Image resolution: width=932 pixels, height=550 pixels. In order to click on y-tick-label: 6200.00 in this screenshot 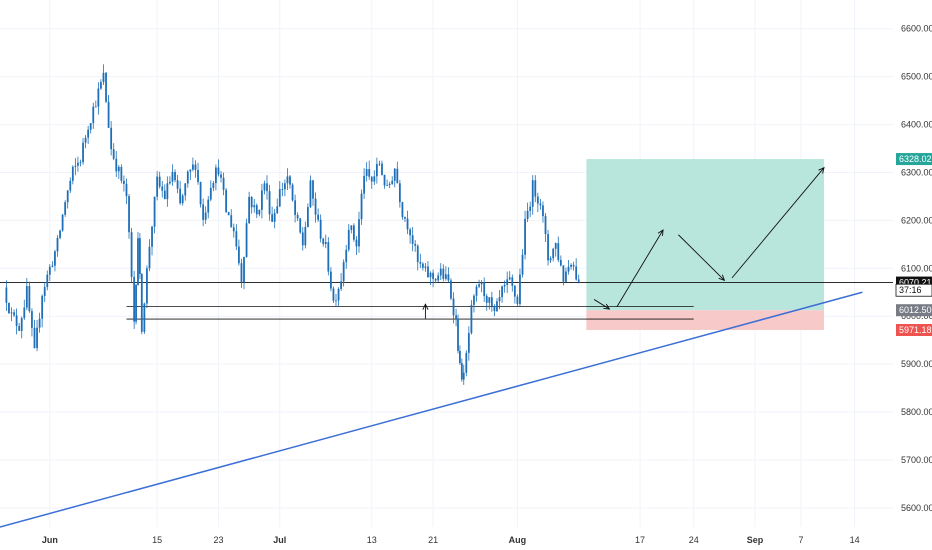, I will do `click(916, 220)`.